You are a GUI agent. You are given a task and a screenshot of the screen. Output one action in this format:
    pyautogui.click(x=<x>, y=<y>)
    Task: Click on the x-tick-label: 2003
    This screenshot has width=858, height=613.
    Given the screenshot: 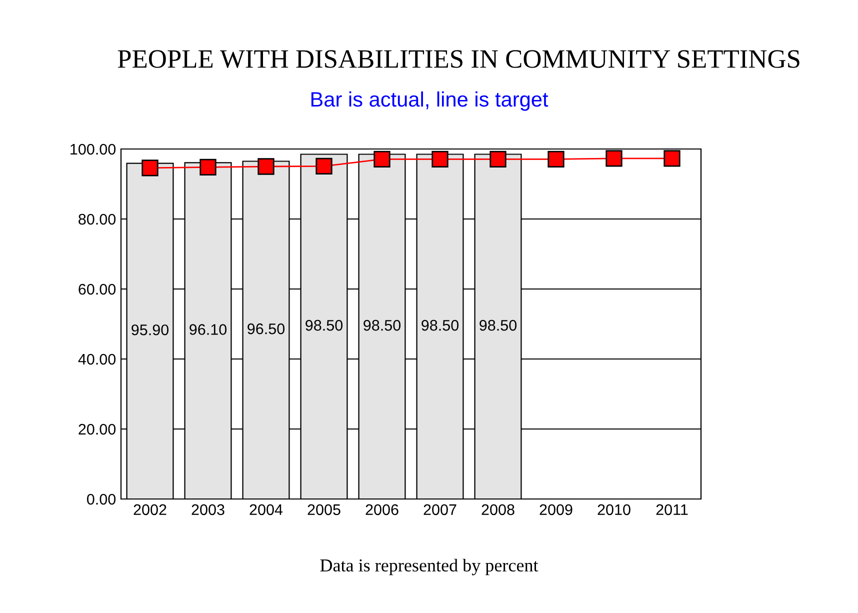 What is the action you would take?
    pyautogui.click(x=208, y=510)
    